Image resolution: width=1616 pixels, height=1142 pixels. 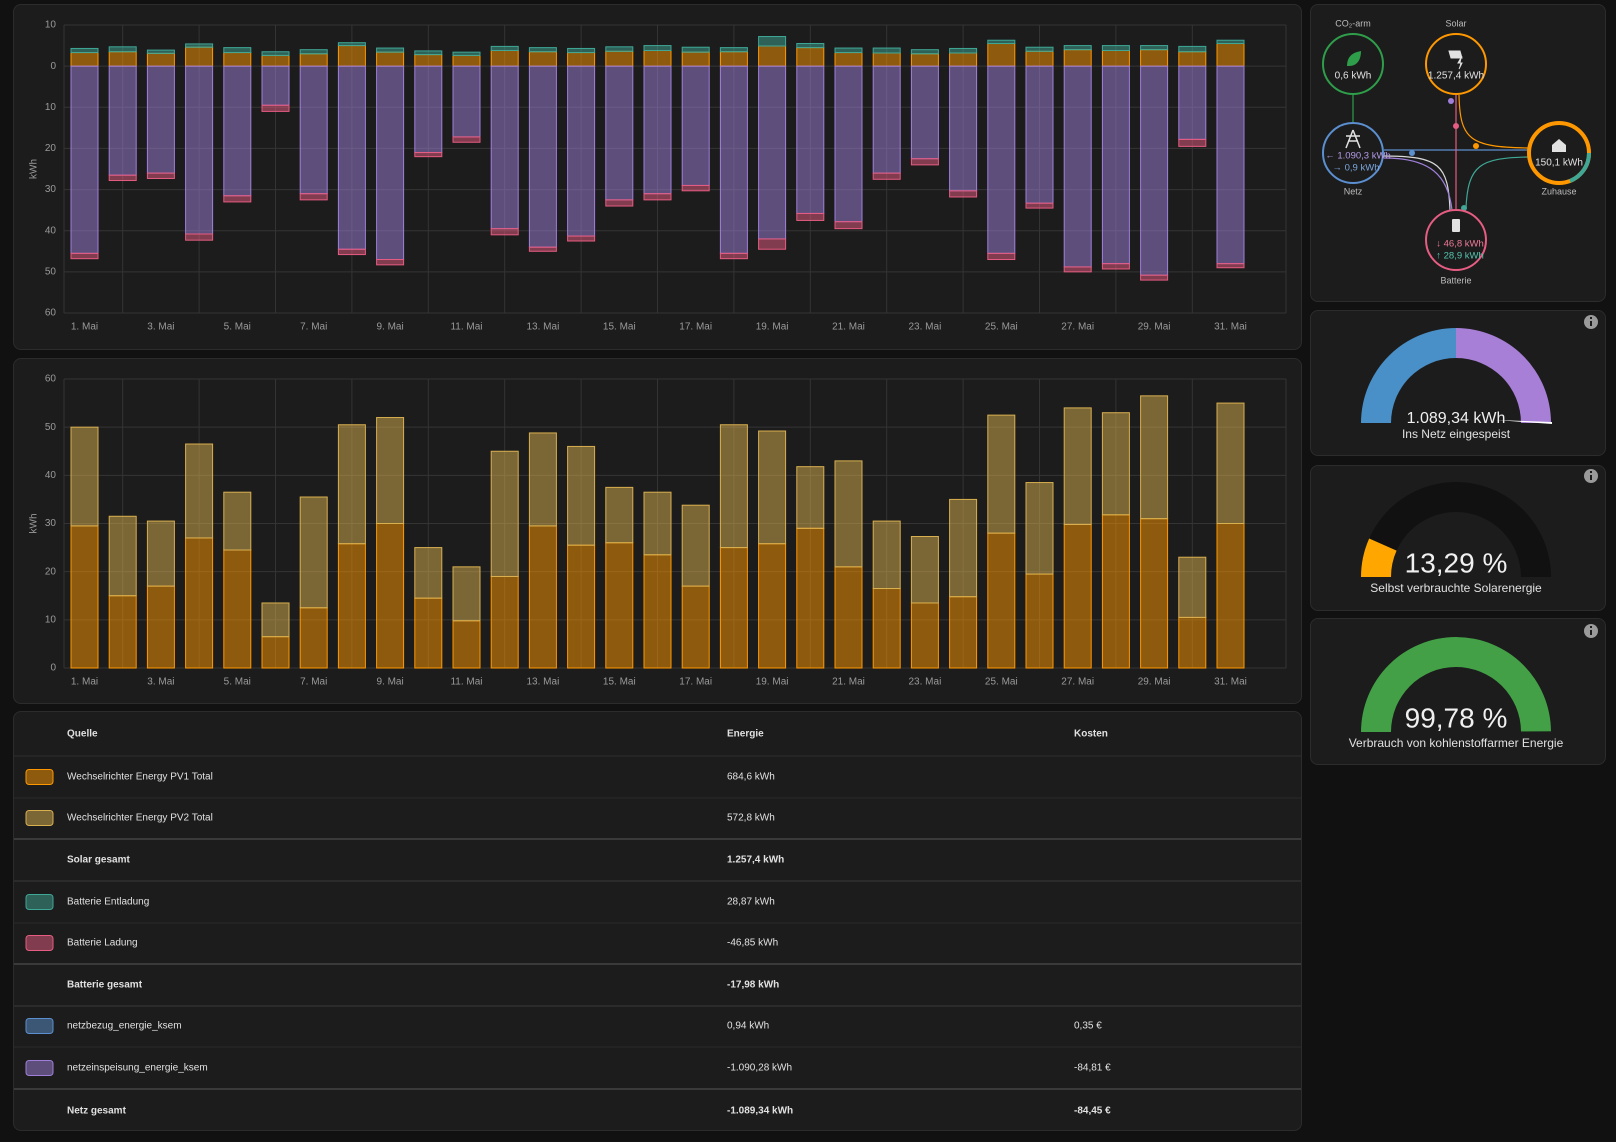 What do you see at coordinates (751, 902) in the screenshot?
I see `table-cell: 28,87 kWh` at bounding box center [751, 902].